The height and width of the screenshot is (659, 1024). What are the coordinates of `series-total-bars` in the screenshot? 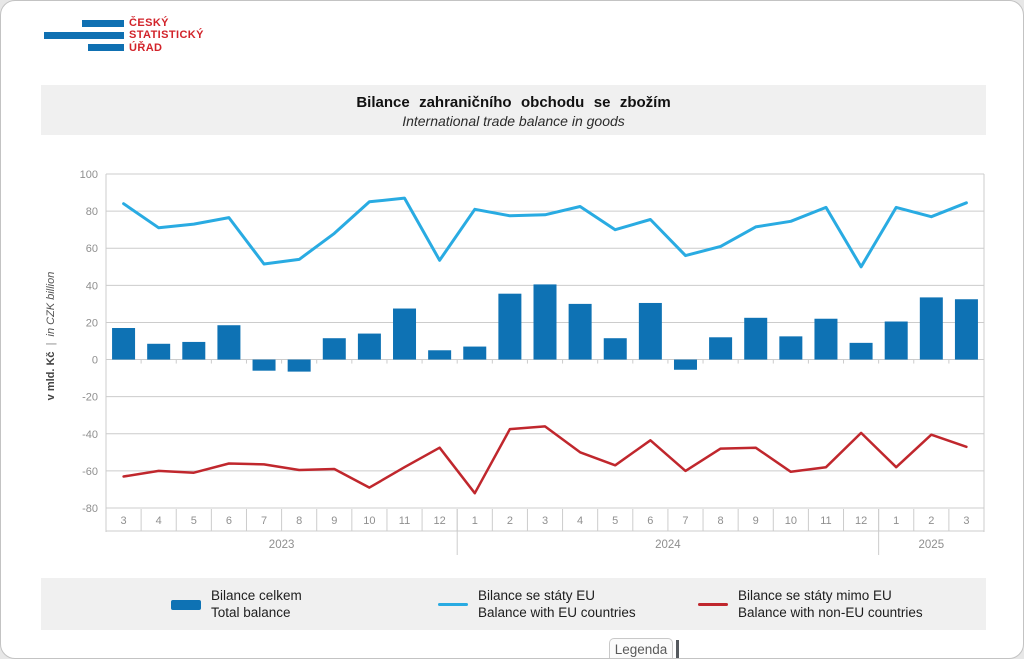 It's located at (545, 328).